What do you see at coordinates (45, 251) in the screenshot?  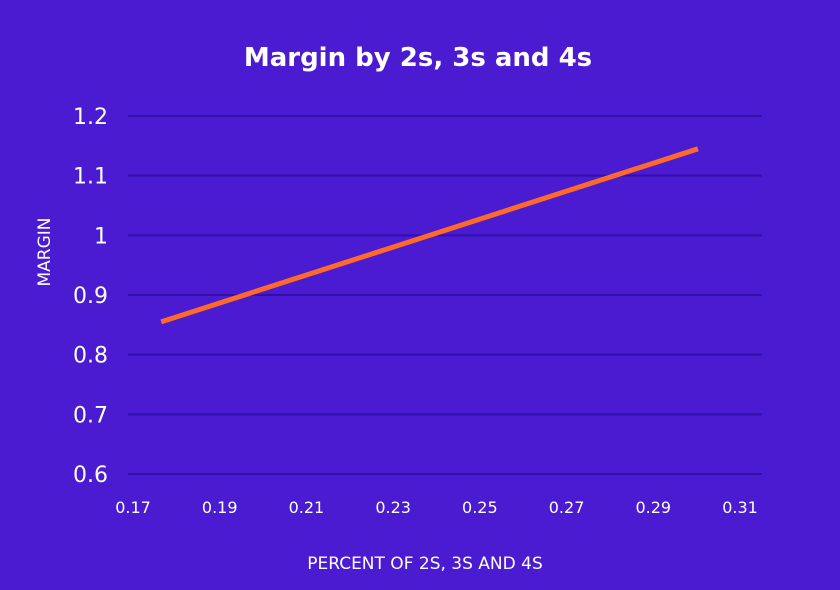 I see `y-axis-label: MARGIN` at bounding box center [45, 251].